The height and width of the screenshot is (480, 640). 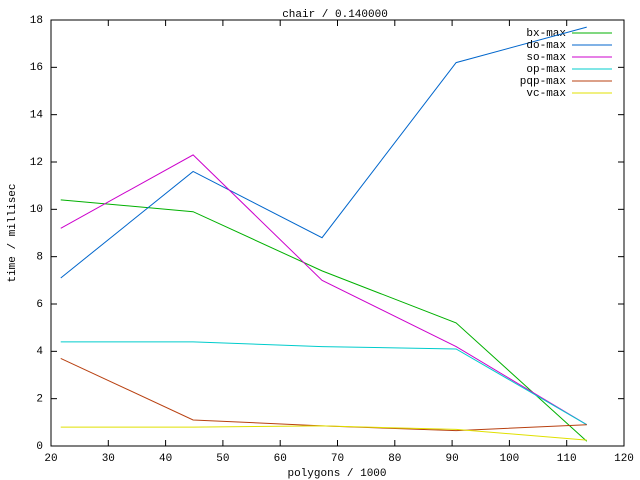 What do you see at coordinates (39, 258) in the screenshot?
I see `y-tick-label: 8` at bounding box center [39, 258].